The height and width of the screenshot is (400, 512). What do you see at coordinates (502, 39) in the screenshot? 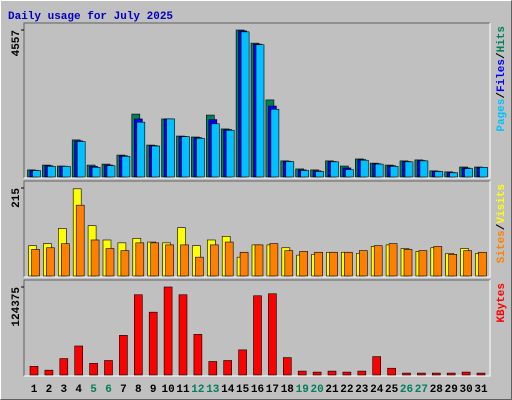
I see `legend-entry: Hits` at bounding box center [502, 39].